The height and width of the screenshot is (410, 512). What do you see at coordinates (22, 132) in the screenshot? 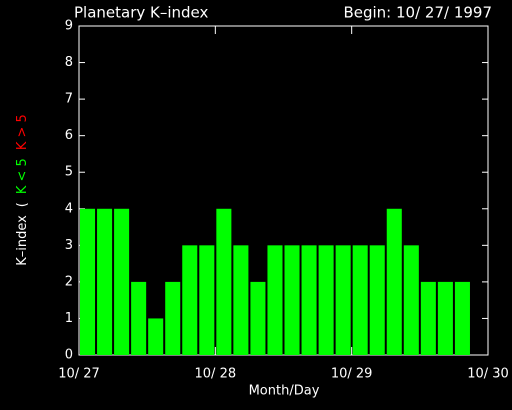
I see `y-axis-label-part: K > 5` at bounding box center [22, 132].